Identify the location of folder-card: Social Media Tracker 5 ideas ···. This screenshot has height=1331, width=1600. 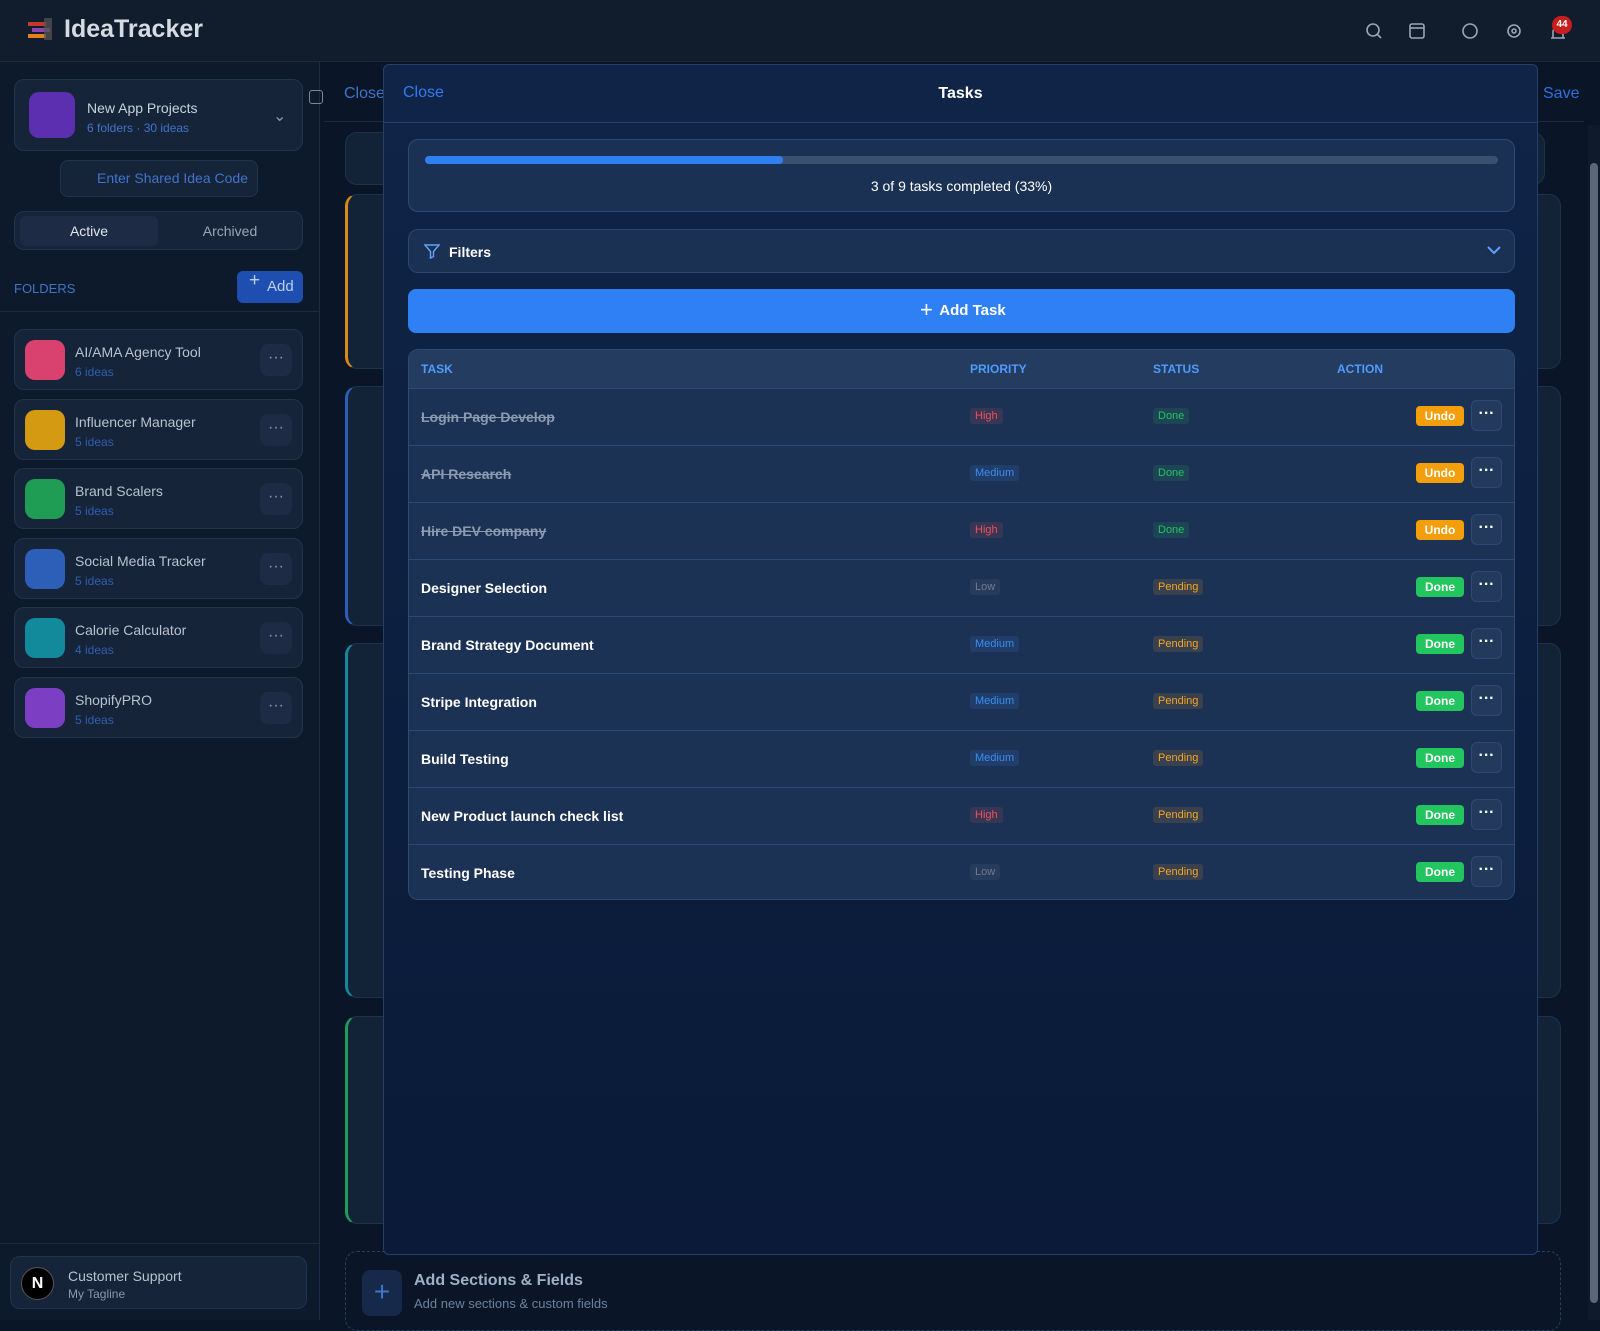
(158, 568).